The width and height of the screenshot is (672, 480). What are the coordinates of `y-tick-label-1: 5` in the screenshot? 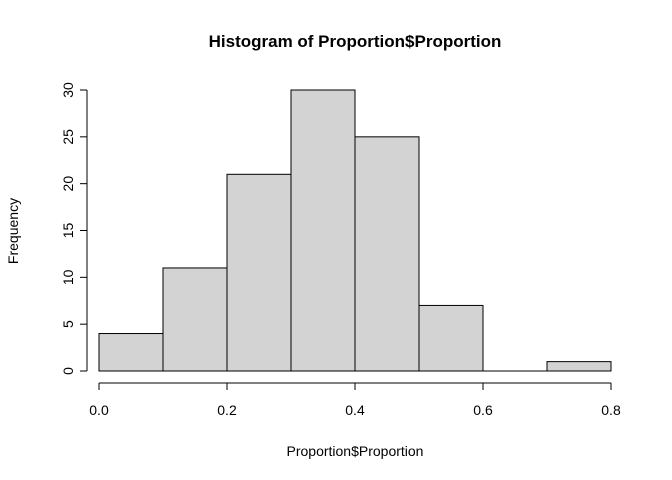 It's located at (68, 324).